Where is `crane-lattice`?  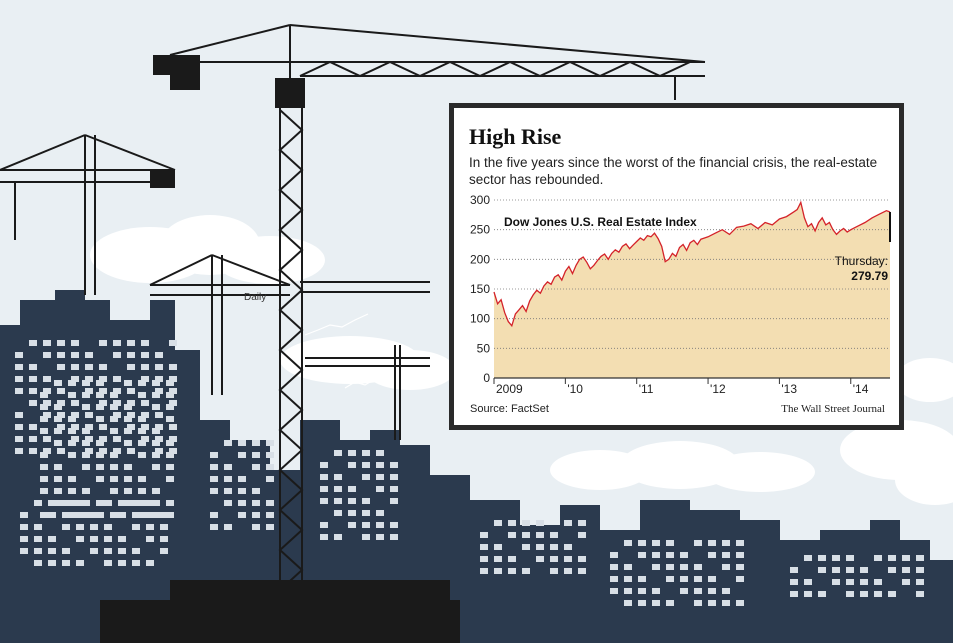 crane-lattice is located at coordinates (291, 360).